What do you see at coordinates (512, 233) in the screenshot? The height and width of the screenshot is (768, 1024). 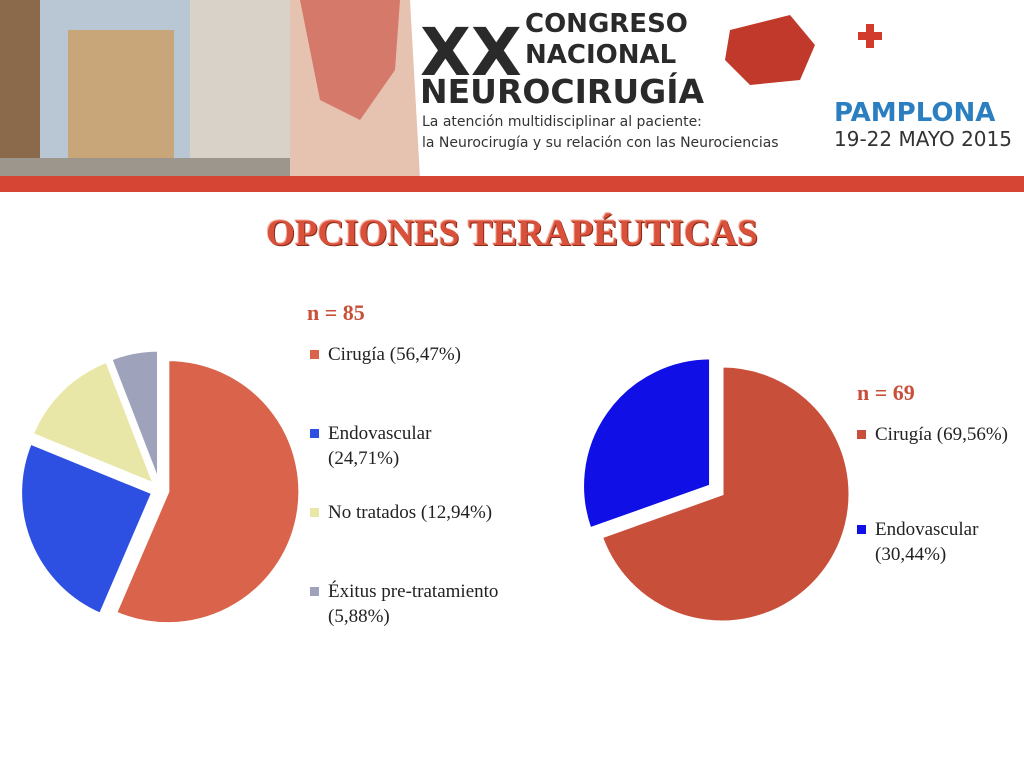 I see `slide-title: OPCIONES TERAPÉUTICAS` at bounding box center [512, 233].